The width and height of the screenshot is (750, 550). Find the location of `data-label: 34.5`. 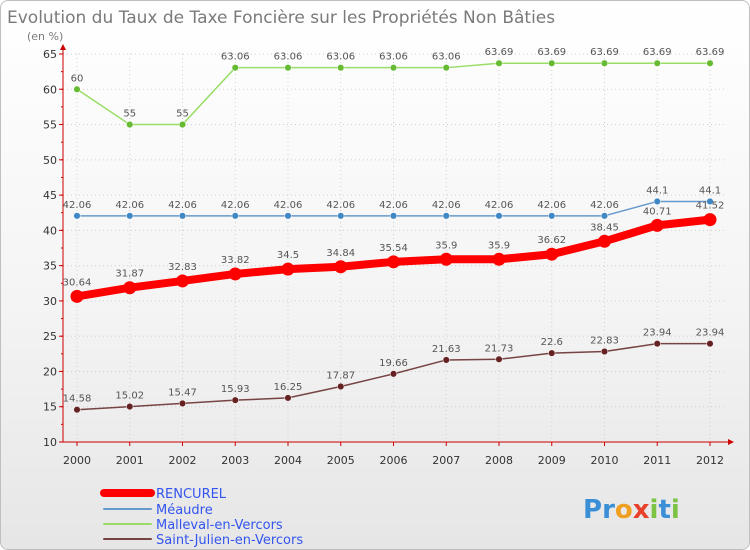

data-label: 34.5 is located at coordinates (288, 255).